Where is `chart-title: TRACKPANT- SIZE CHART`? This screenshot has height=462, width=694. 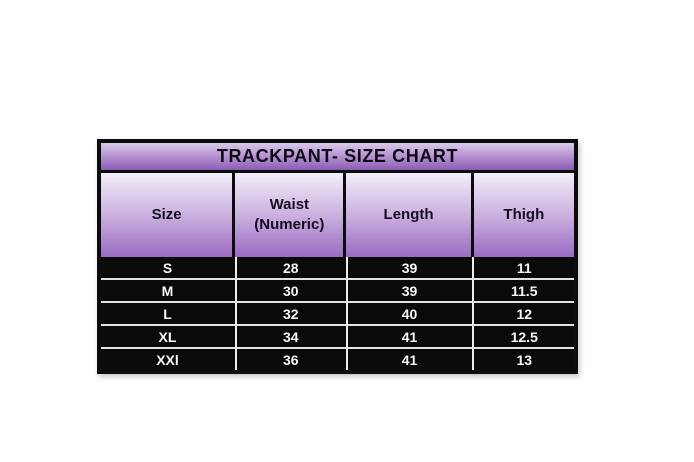
chart-title: TRACKPANT- SIZE CHART is located at coordinates (337, 158).